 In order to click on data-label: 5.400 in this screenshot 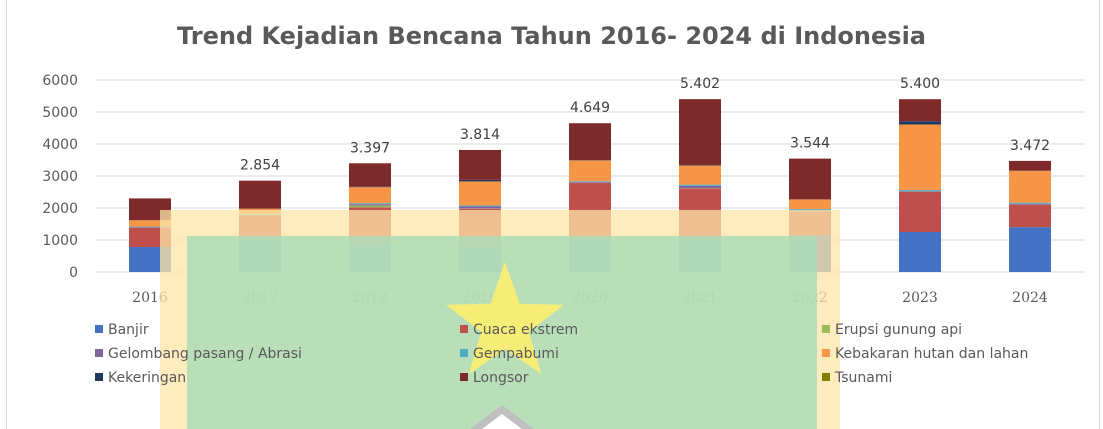, I will do `click(920, 84)`.